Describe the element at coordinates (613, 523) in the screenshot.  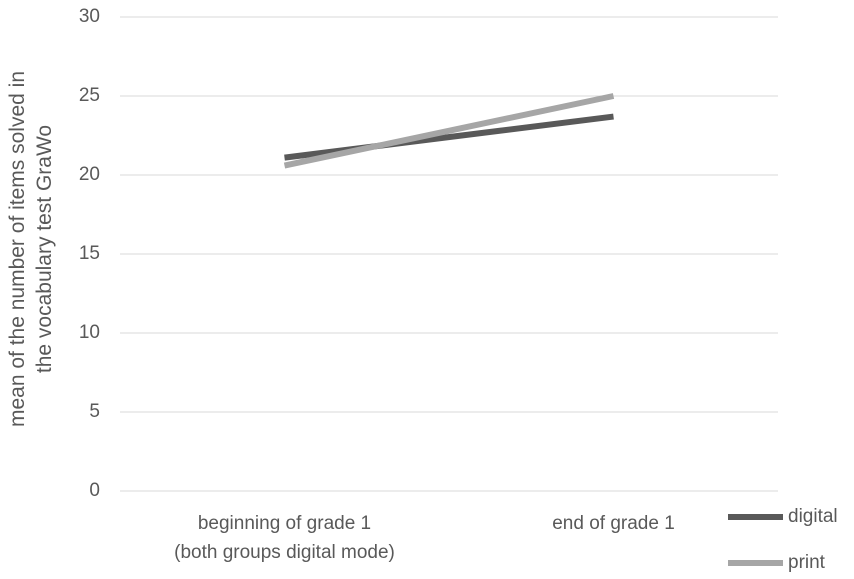
I see `x-tick-label: end of grade 1` at that location.